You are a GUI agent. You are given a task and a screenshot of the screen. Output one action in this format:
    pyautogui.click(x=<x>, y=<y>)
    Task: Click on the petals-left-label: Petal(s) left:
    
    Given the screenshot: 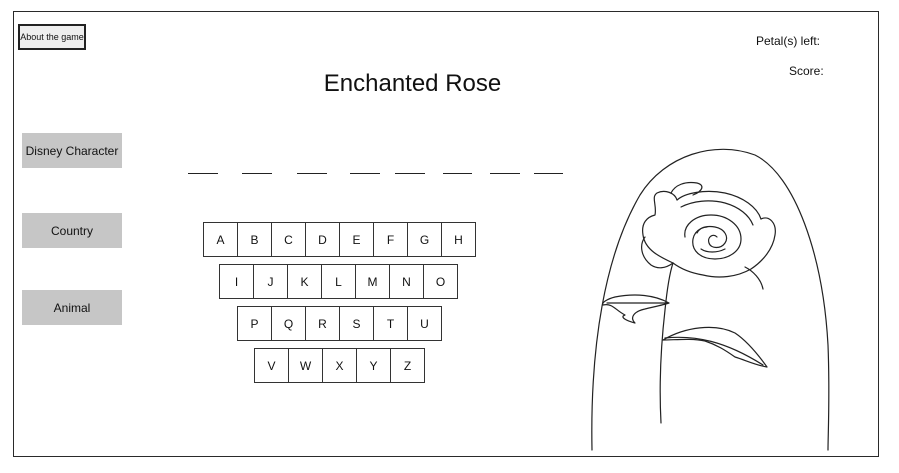 What is the action you would take?
    pyautogui.click(x=788, y=41)
    